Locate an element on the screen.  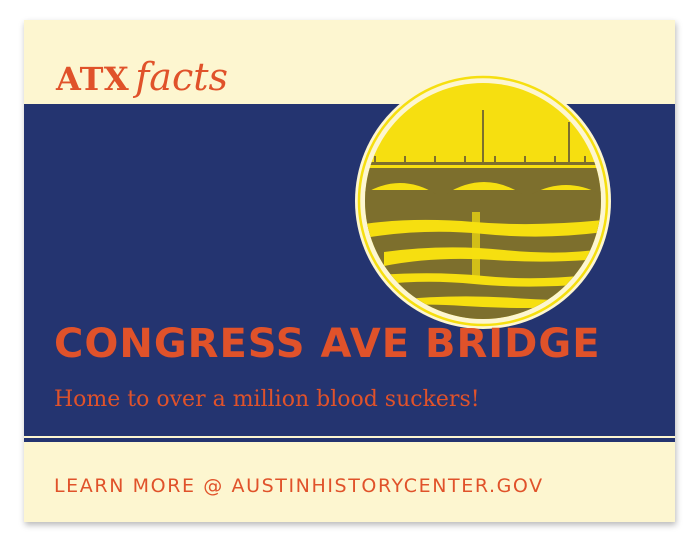
divider-stripe is located at coordinates (349, 440).